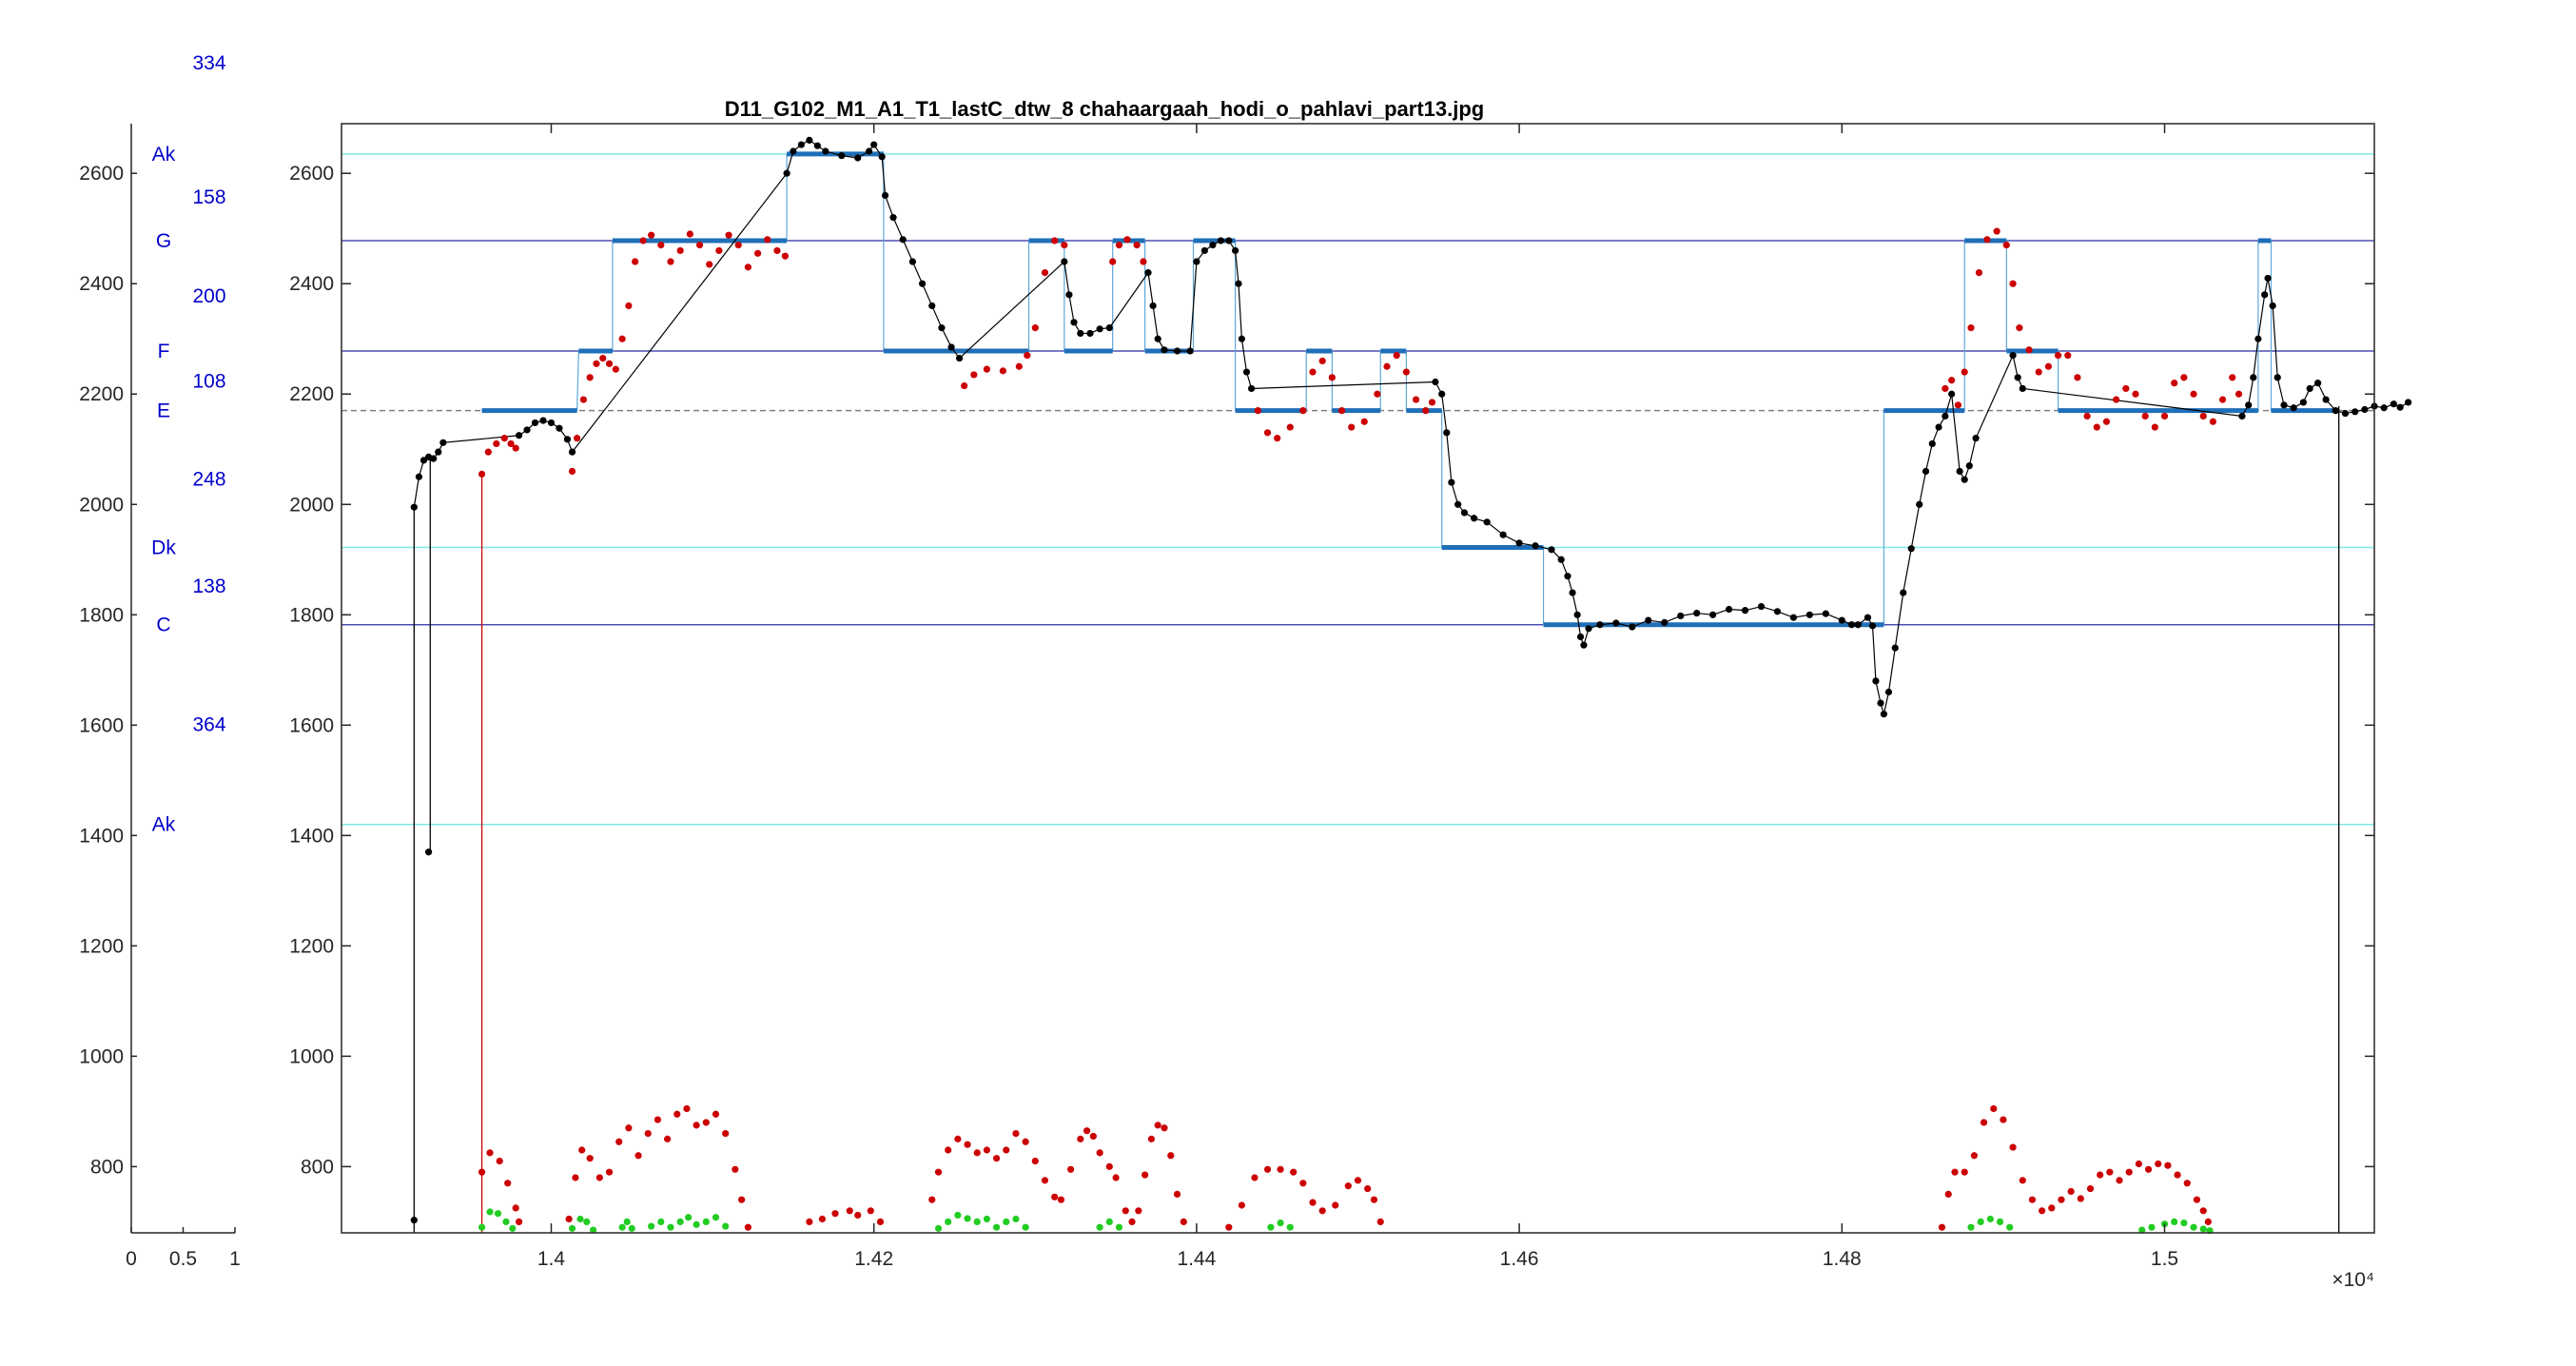  I want to click on side-x-tick-label: 0, so click(132, 1259).